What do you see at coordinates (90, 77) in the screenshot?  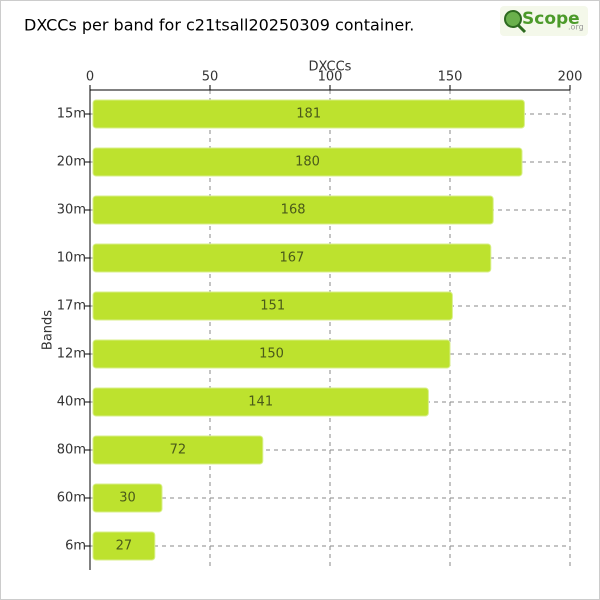 I see `x-tick-label: 0` at bounding box center [90, 77].